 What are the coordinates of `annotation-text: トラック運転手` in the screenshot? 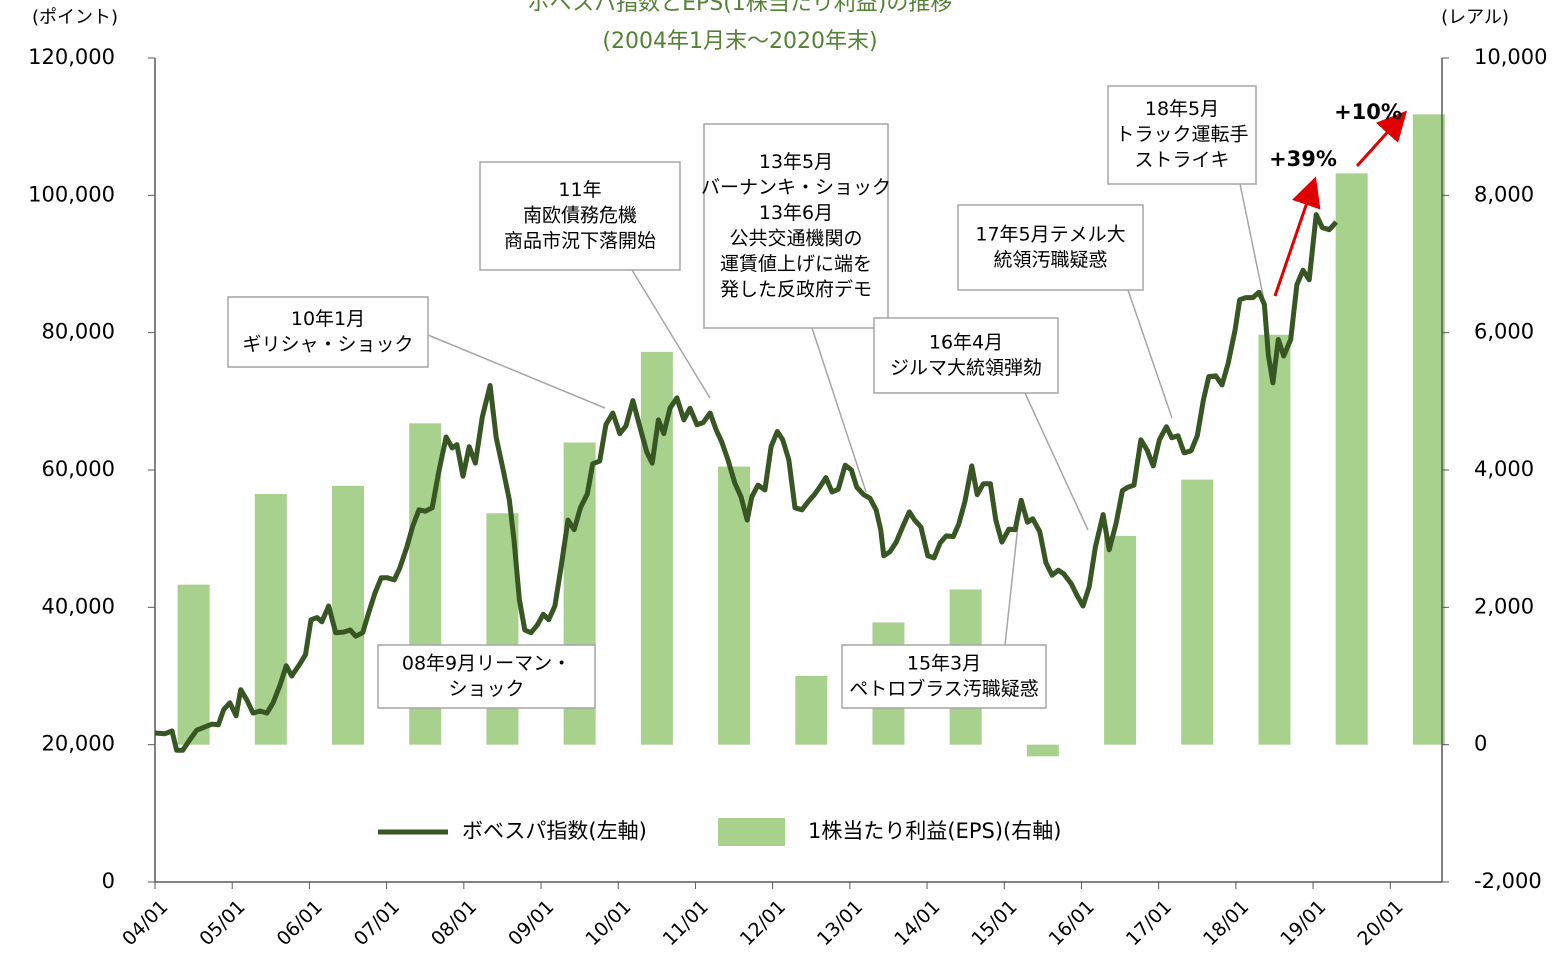 It's located at (1181, 135).